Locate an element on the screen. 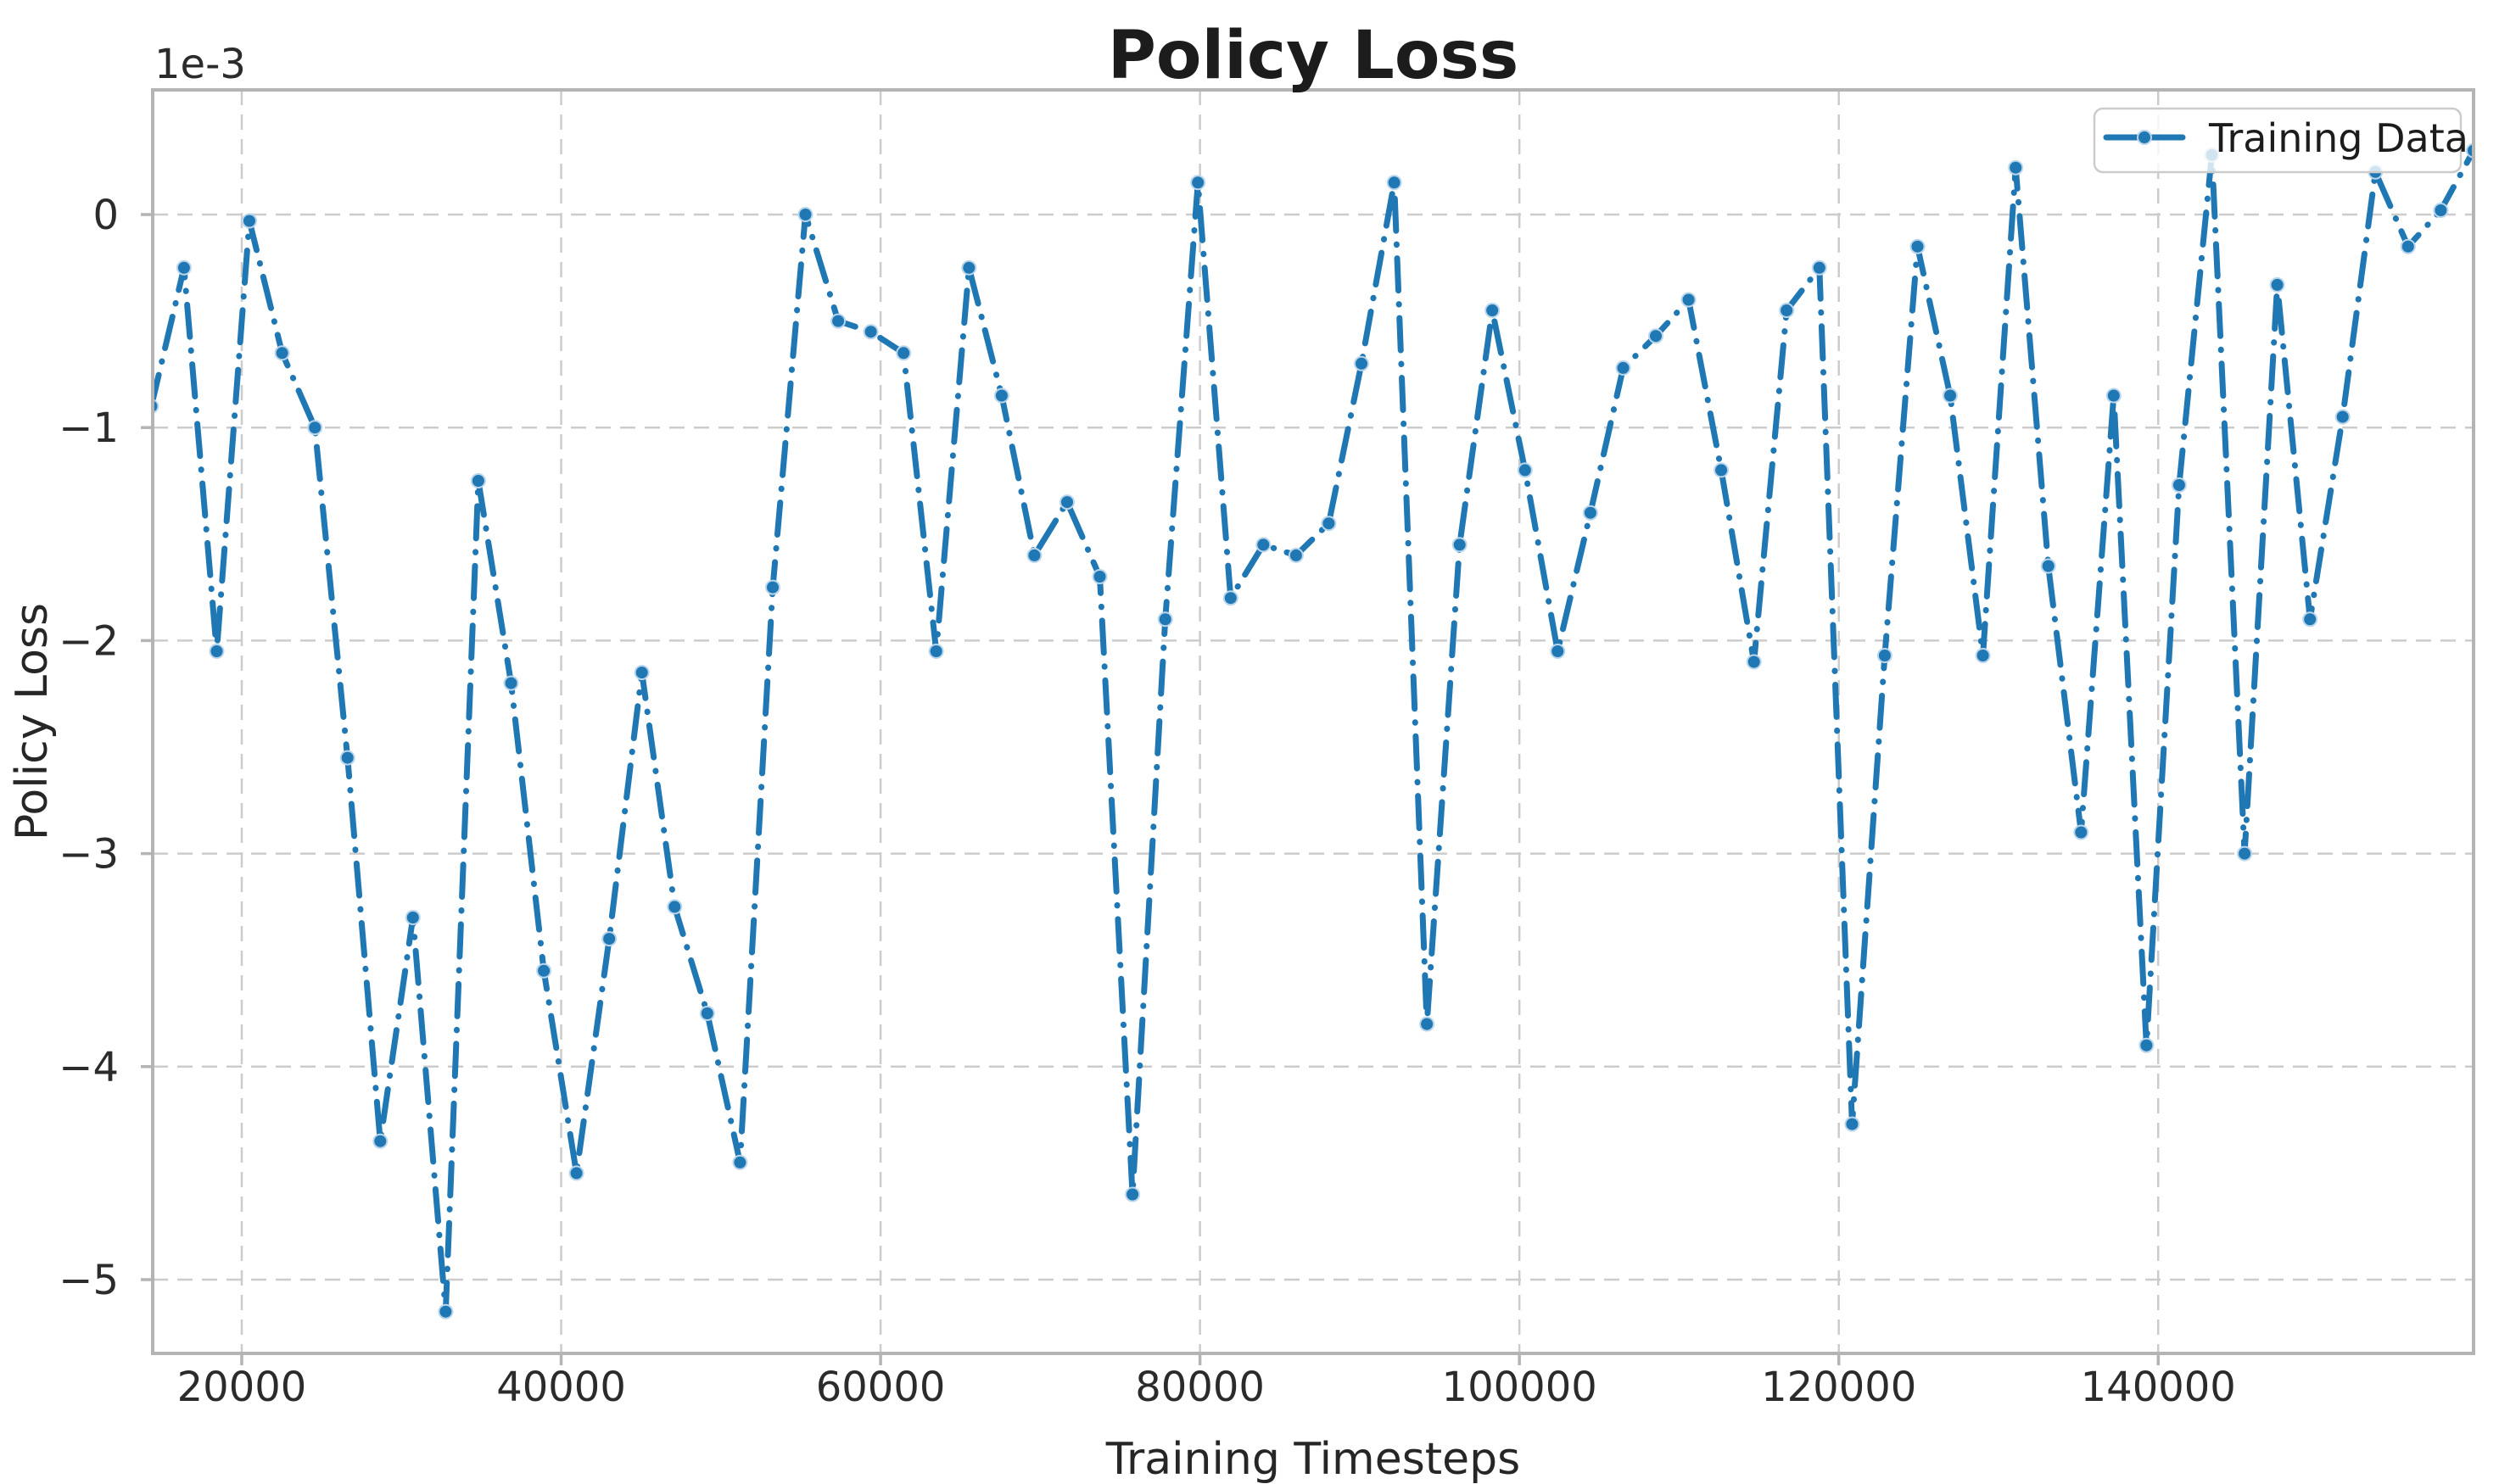 This screenshot has width=2499, height=1484. legend: Training Data is located at coordinates (2280, 140).